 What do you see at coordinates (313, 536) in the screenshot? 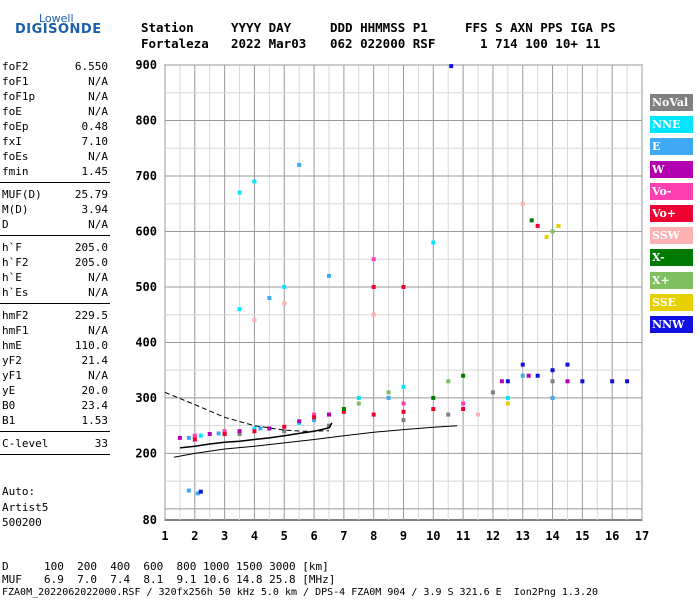
I see `x-tick-label: 6` at bounding box center [313, 536].